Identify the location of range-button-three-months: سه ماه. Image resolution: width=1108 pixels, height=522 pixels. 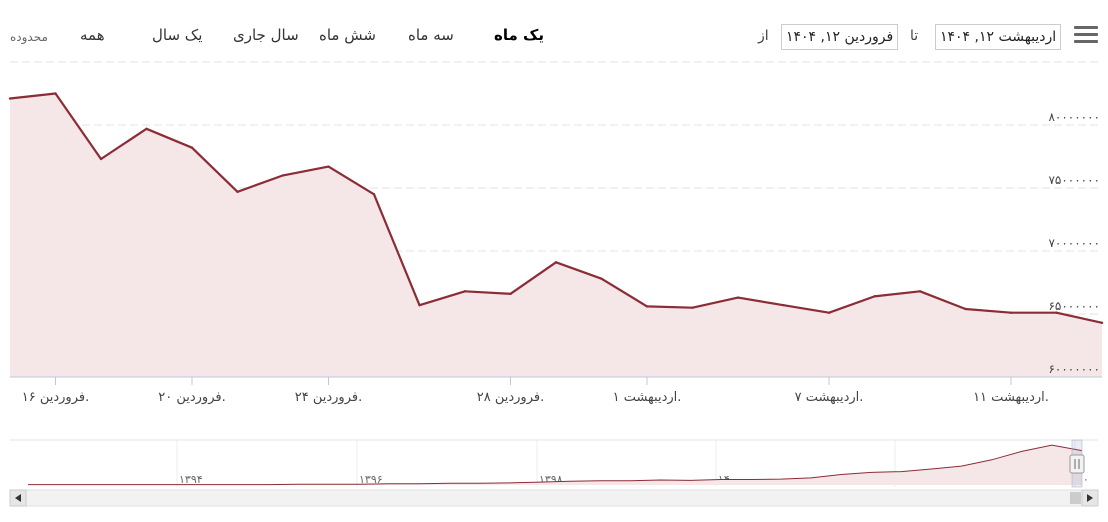
(431, 35).